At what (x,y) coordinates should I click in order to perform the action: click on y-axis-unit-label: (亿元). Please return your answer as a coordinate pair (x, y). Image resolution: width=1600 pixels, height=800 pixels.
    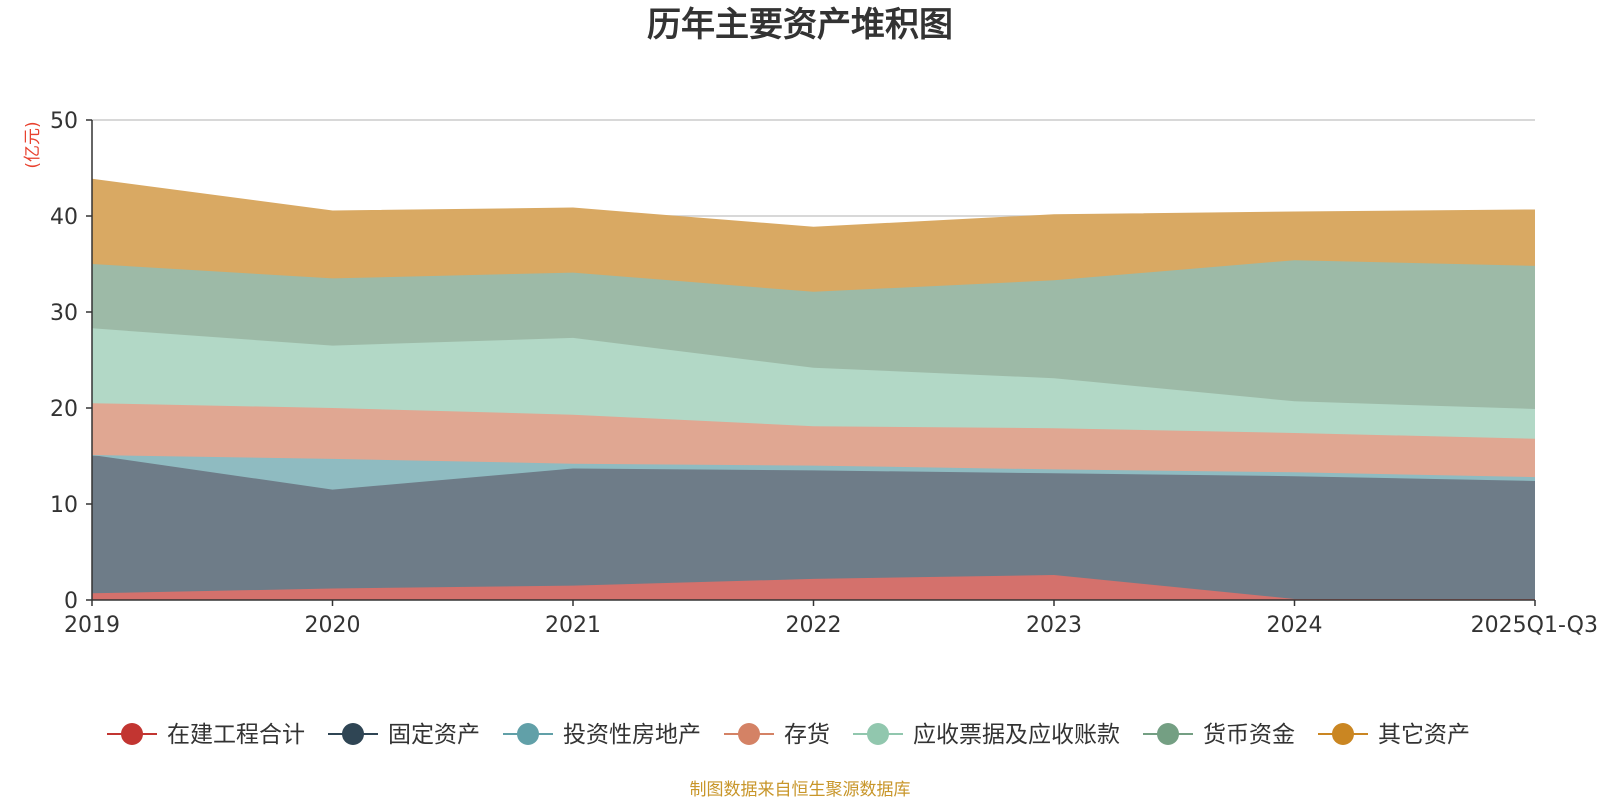
    Looking at the image, I should click on (33, 144).